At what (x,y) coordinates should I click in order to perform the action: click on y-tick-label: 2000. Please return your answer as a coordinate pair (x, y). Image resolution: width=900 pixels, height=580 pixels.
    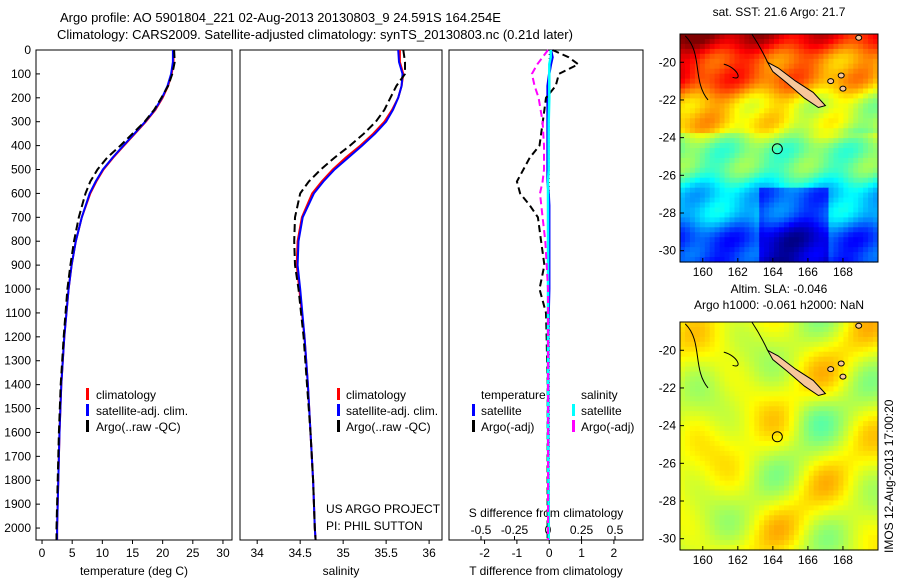
    Looking at the image, I should click on (17, 528).